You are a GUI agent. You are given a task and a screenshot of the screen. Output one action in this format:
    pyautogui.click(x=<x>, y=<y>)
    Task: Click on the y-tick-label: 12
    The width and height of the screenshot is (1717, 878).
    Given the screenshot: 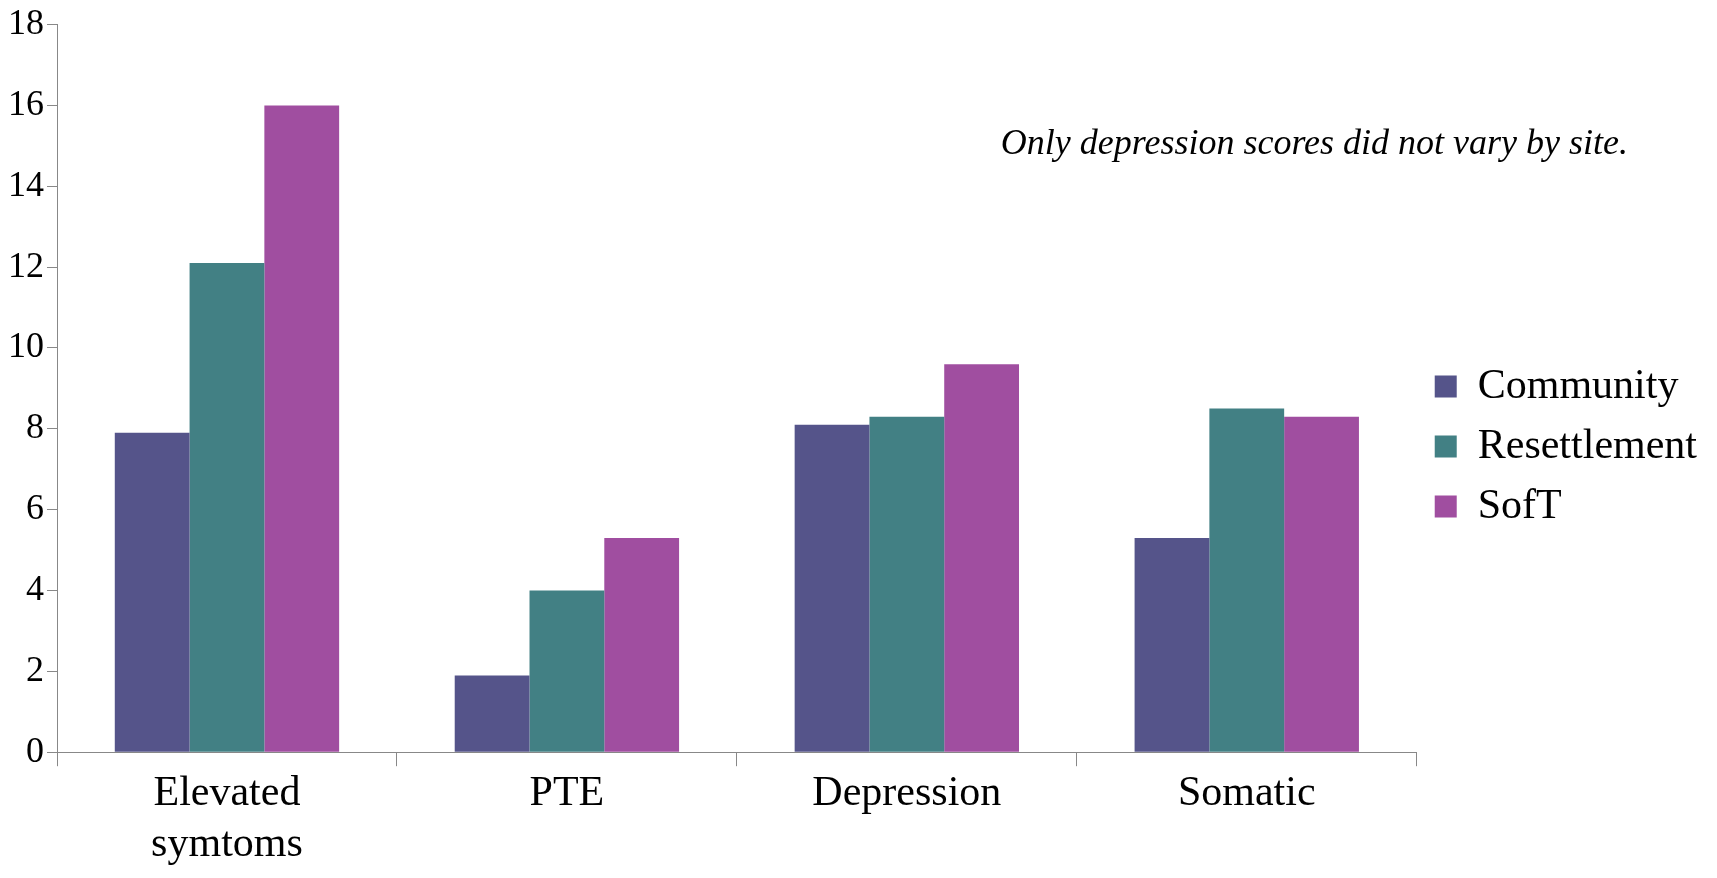 What is the action you would take?
    pyautogui.click(x=26, y=264)
    